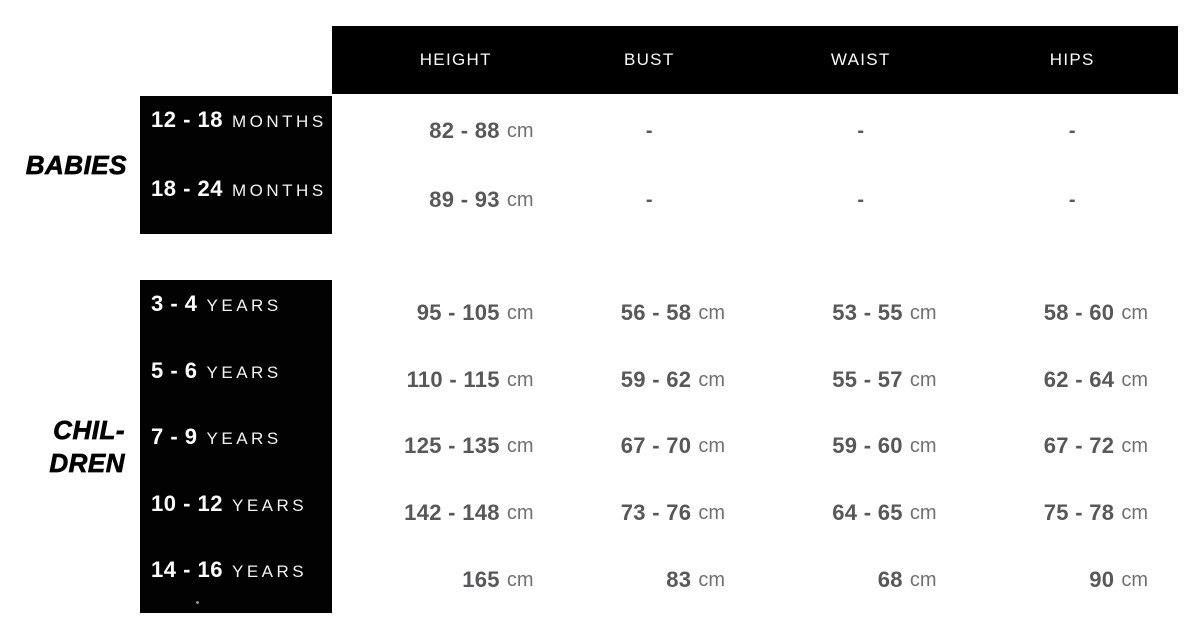  What do you see at coordinates (650, 513) in the screenshot?
I see `cell-bust: 73 - 76 cm` at bounding box center [650, 513].